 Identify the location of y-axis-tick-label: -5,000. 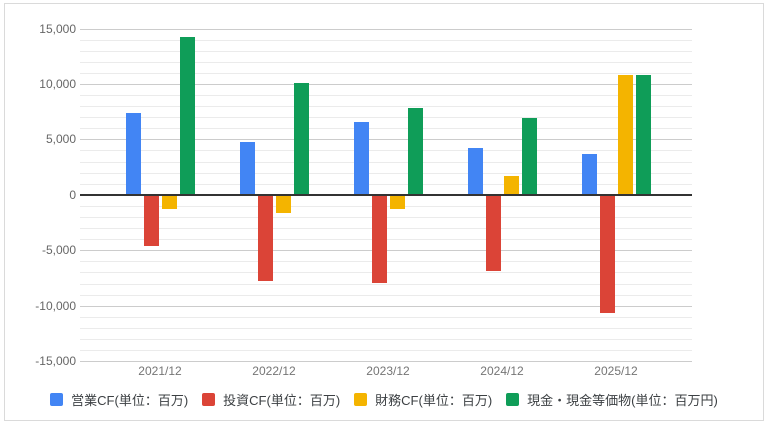
(58, 250).